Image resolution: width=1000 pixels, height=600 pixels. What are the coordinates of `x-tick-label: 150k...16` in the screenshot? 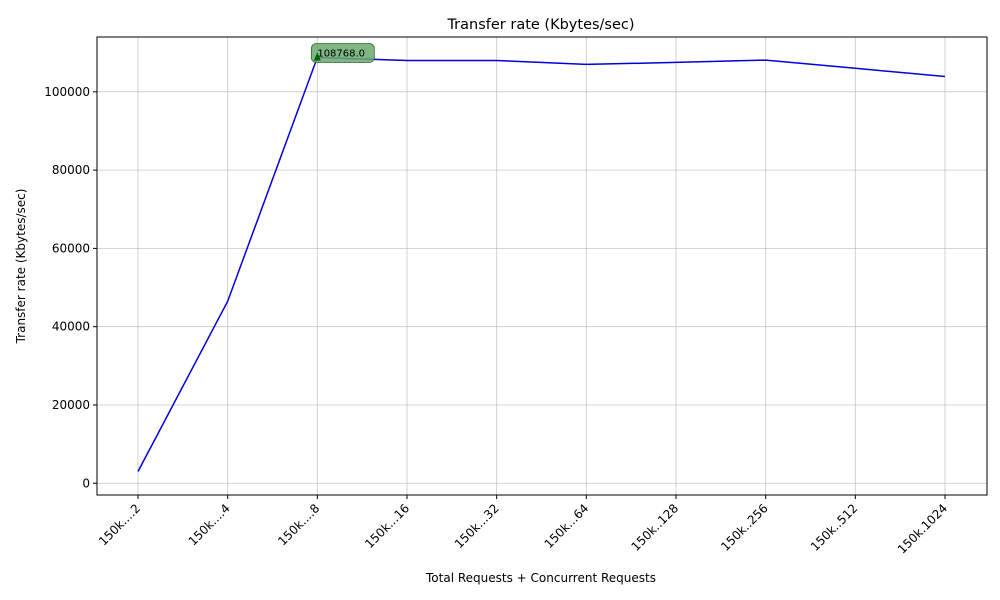 It's located at (387, 526).